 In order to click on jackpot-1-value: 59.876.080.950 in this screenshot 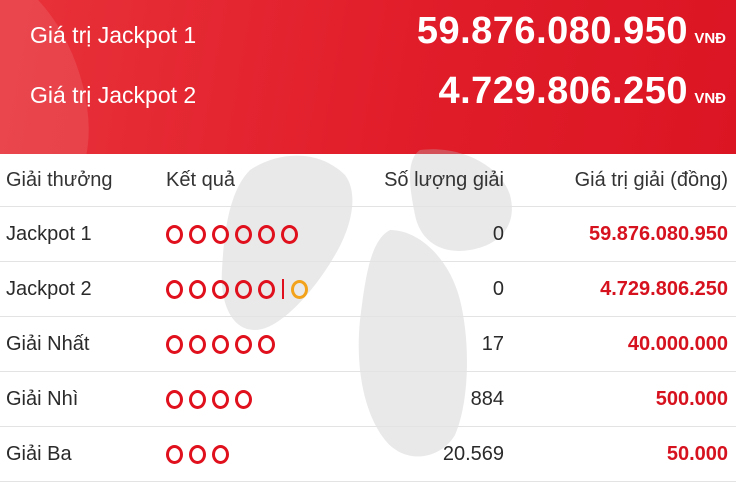, I will do `click(552, 31)`.